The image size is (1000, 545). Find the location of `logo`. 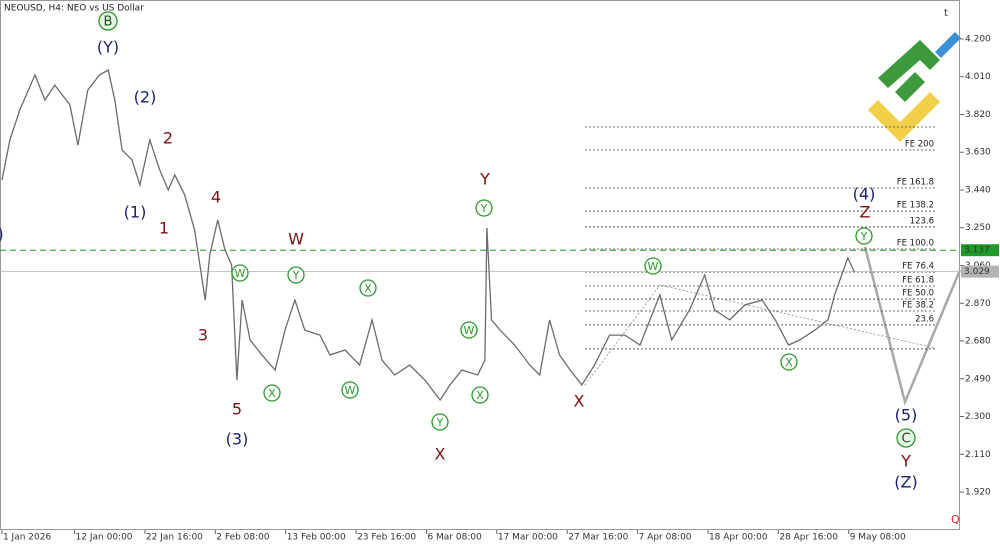

logo is located at coordinates (914, 87).